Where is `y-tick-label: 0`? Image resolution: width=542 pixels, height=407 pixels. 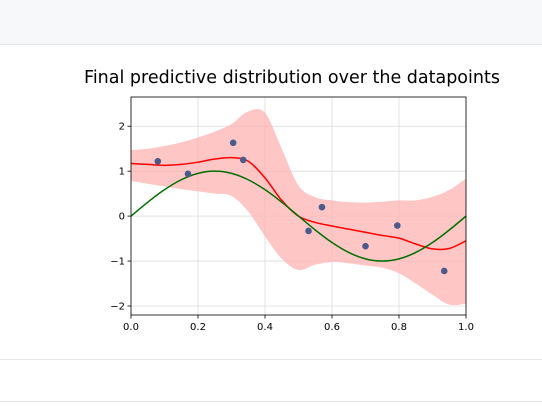
y-tick-label: 0 is located at coordinates (122, 217).